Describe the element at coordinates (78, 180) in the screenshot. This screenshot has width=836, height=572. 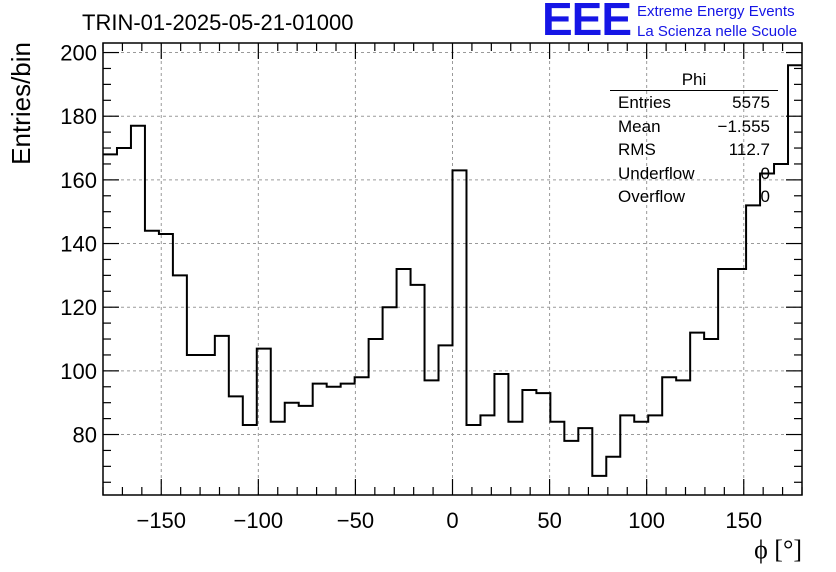
I see `y-tick-label: 160` at that location.